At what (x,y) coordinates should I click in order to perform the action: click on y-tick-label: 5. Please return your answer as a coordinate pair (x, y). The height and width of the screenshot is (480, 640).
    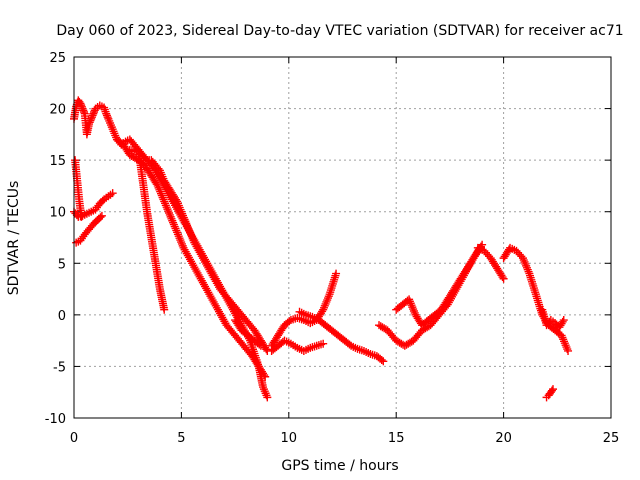
    Looking at the image, I should click on (62, 264).